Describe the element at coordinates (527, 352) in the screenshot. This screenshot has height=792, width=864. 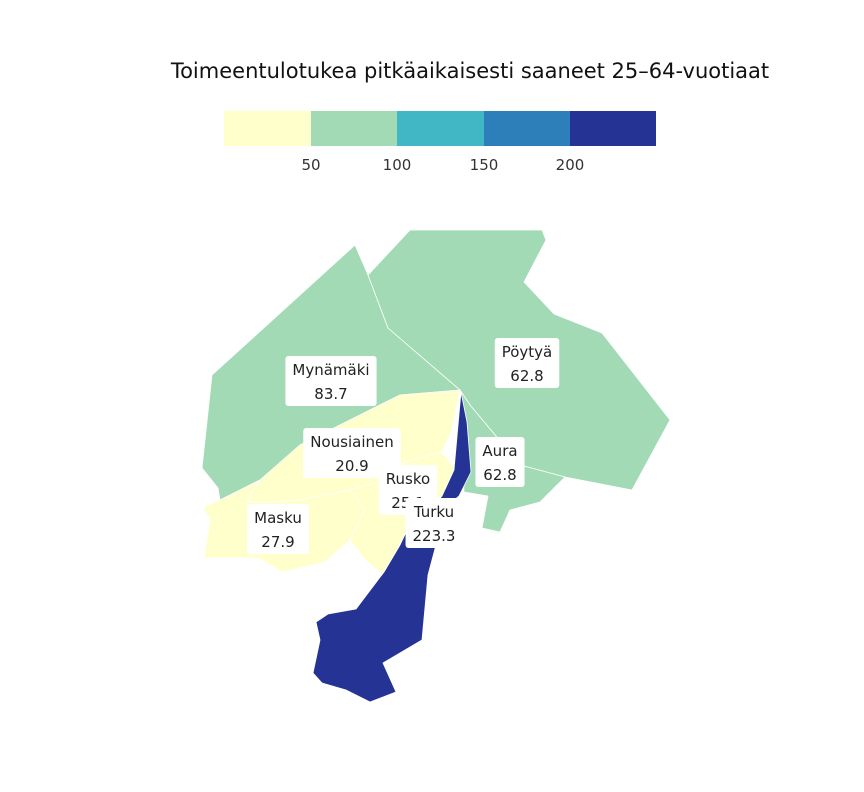
I see `label-region-name: Pöytyä` at that location.